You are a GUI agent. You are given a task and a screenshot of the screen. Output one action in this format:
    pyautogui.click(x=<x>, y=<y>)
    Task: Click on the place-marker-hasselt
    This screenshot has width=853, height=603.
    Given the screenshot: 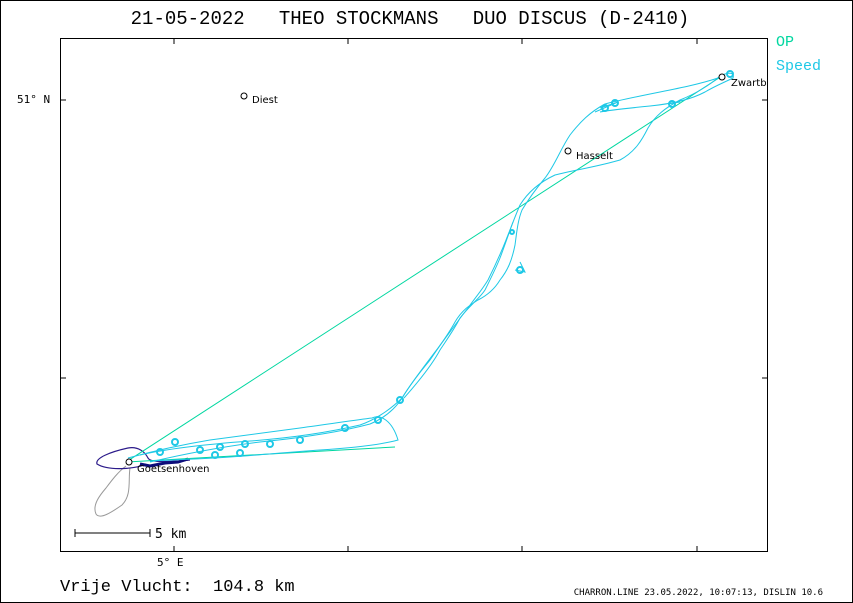 What is the action you would take?
    pyautogui.click(x=568, y=151)
    